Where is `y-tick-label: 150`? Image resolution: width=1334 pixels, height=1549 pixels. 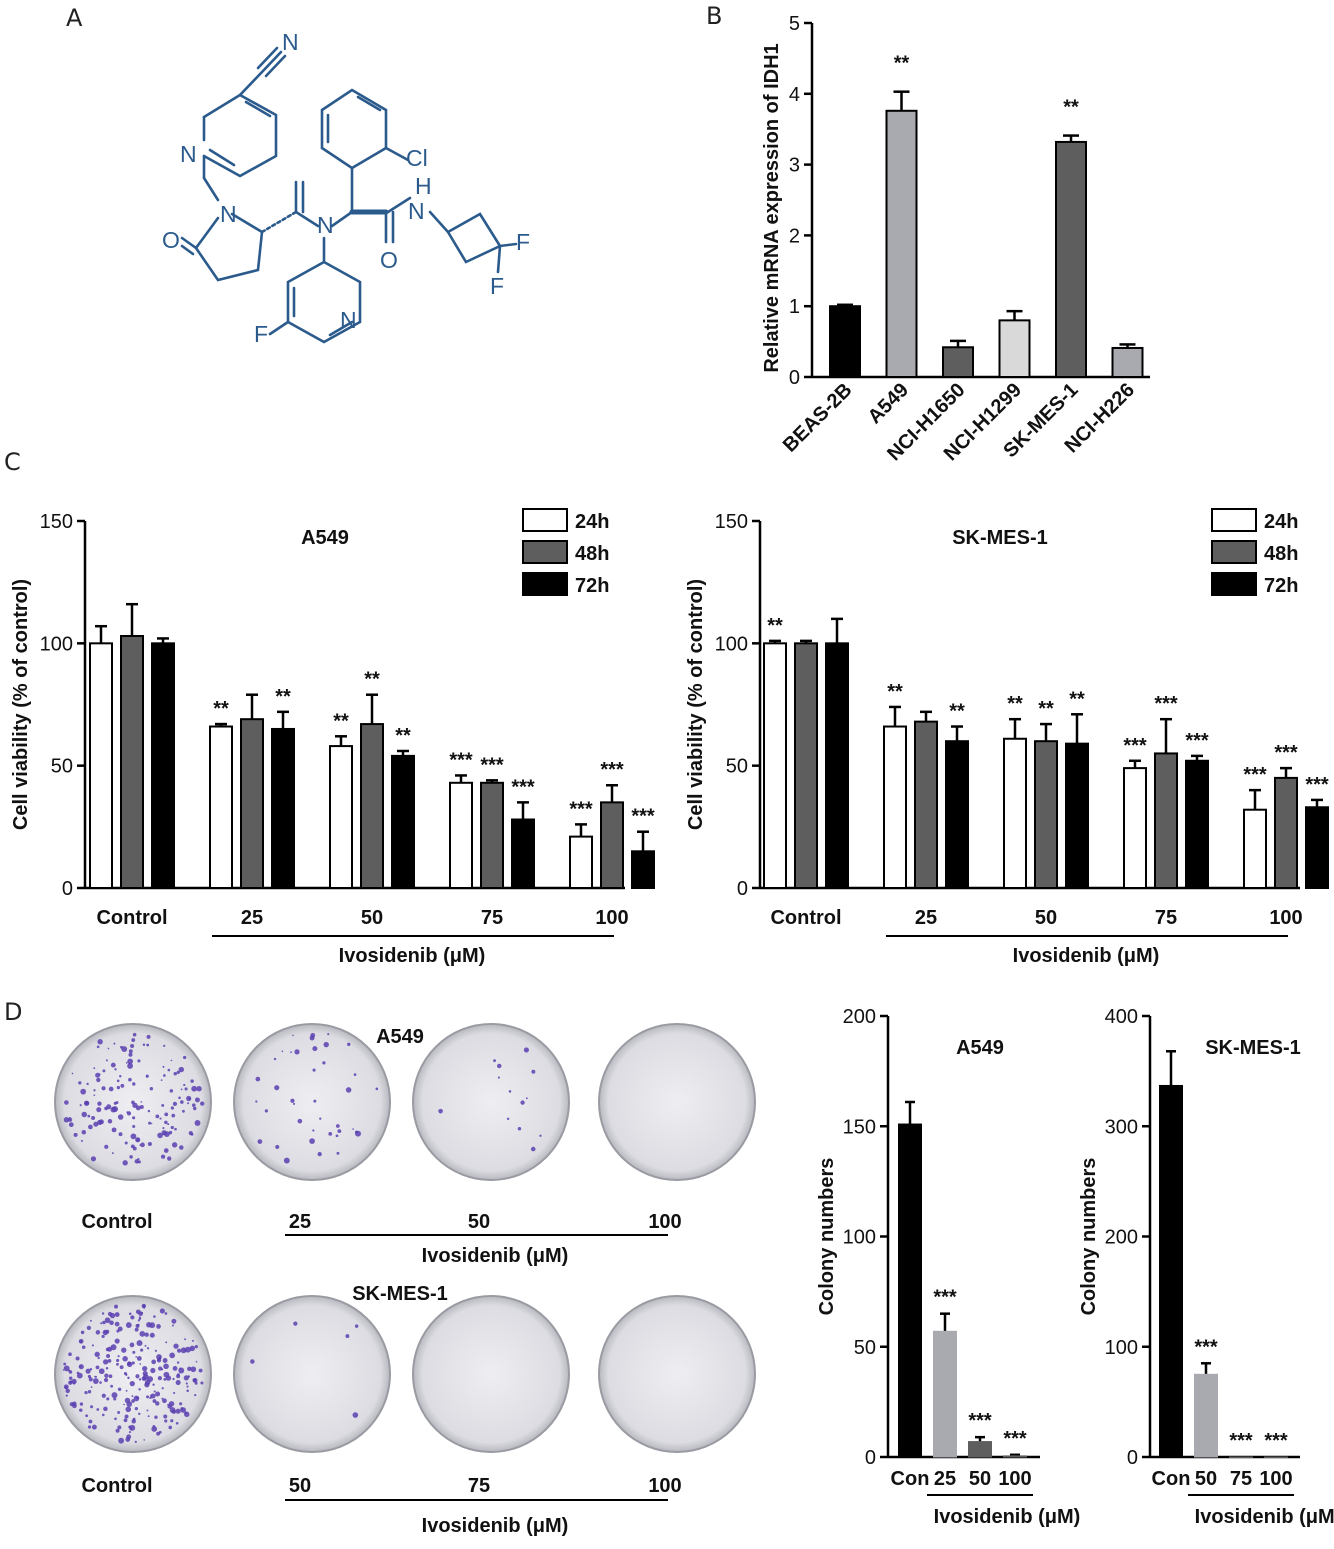
y-tick-label: 150 is located at coordinates (731, 522).